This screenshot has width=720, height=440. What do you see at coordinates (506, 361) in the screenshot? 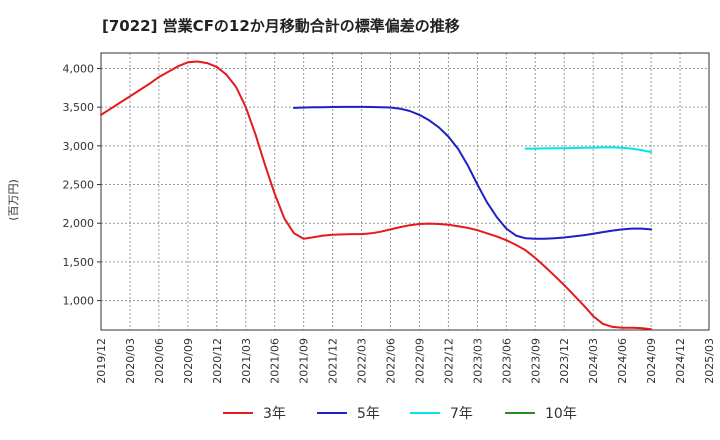
I see `x-tick-label: 2023/06` at bounding box center [506, 361].